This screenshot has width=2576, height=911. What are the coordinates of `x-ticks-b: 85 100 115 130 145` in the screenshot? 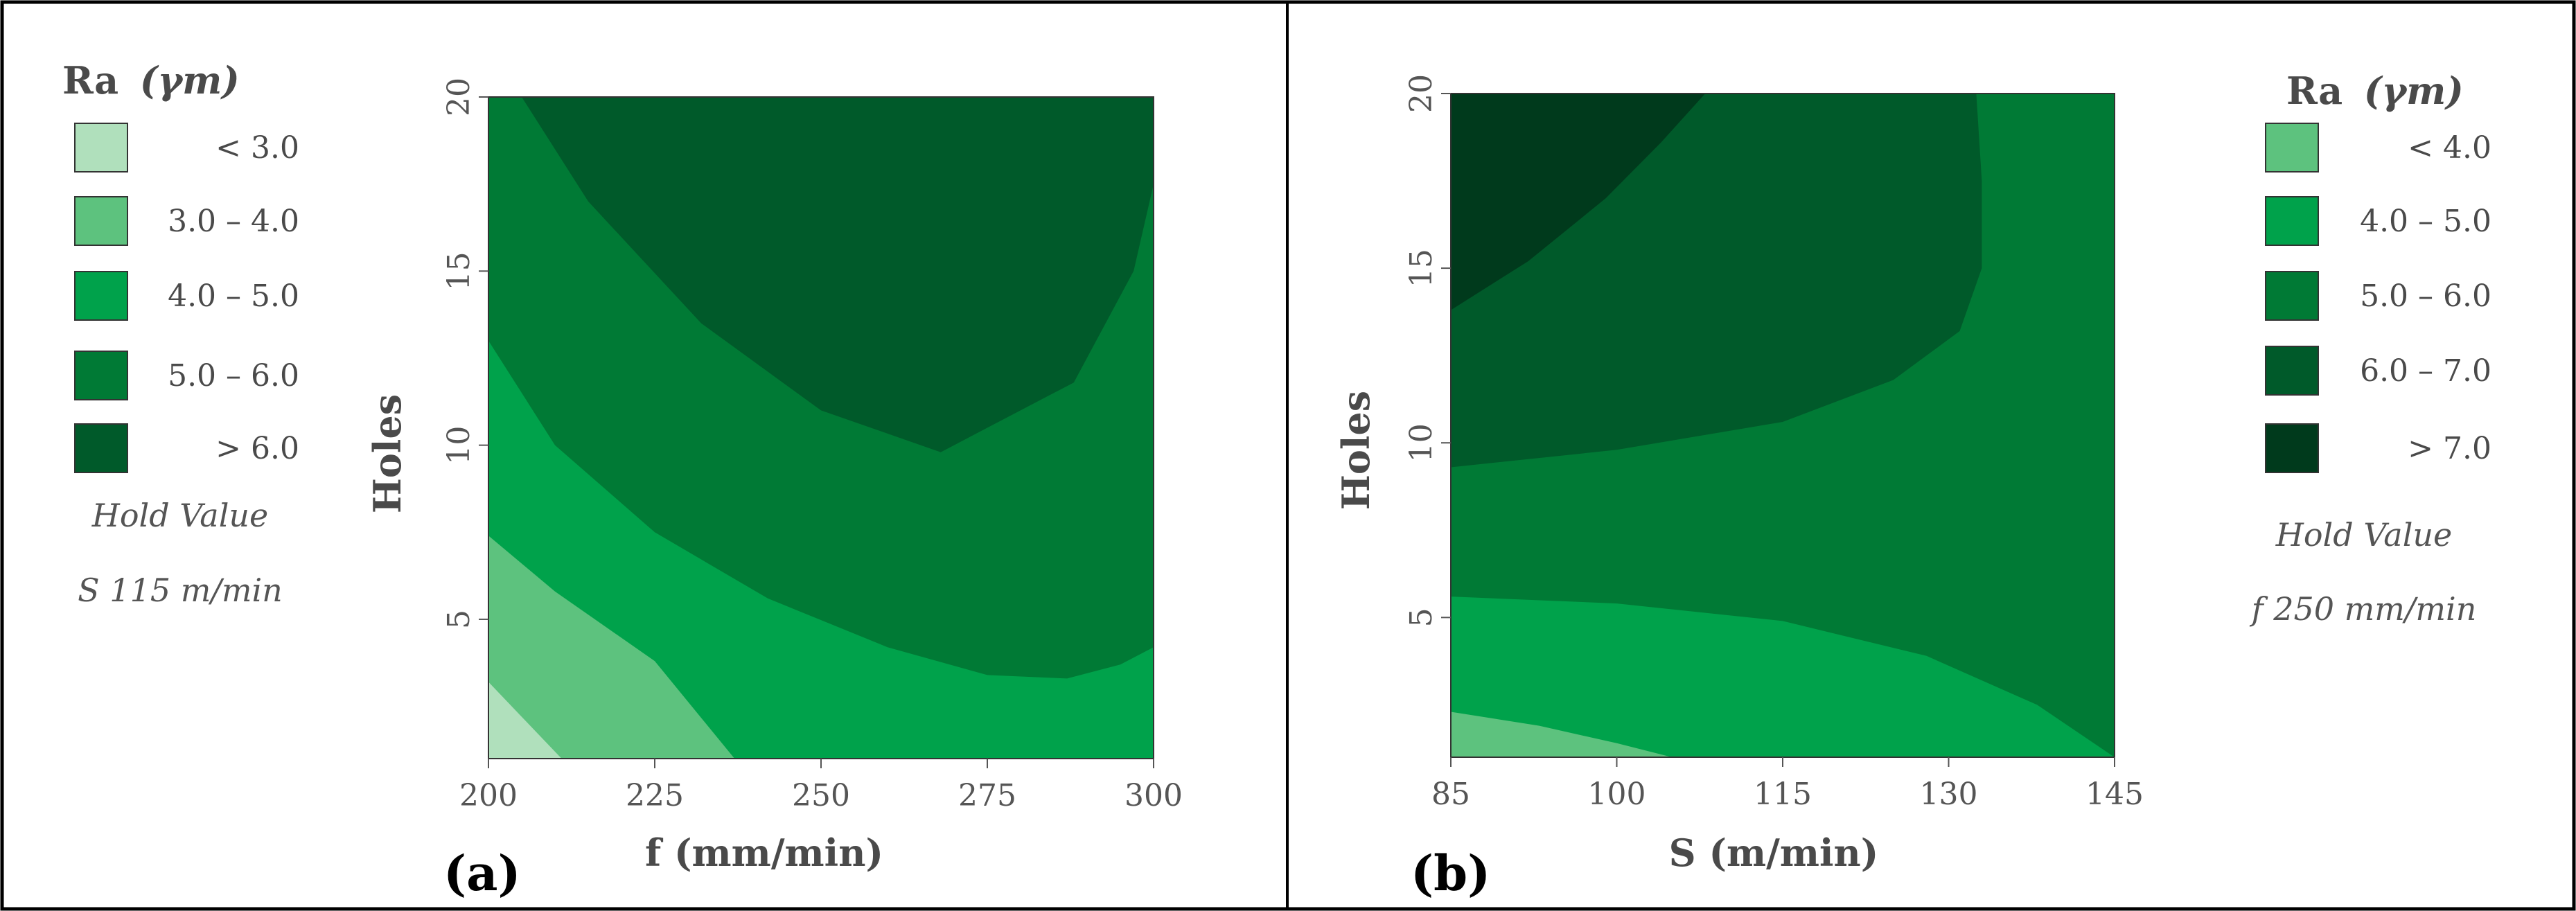 It's located at (1788, 784).